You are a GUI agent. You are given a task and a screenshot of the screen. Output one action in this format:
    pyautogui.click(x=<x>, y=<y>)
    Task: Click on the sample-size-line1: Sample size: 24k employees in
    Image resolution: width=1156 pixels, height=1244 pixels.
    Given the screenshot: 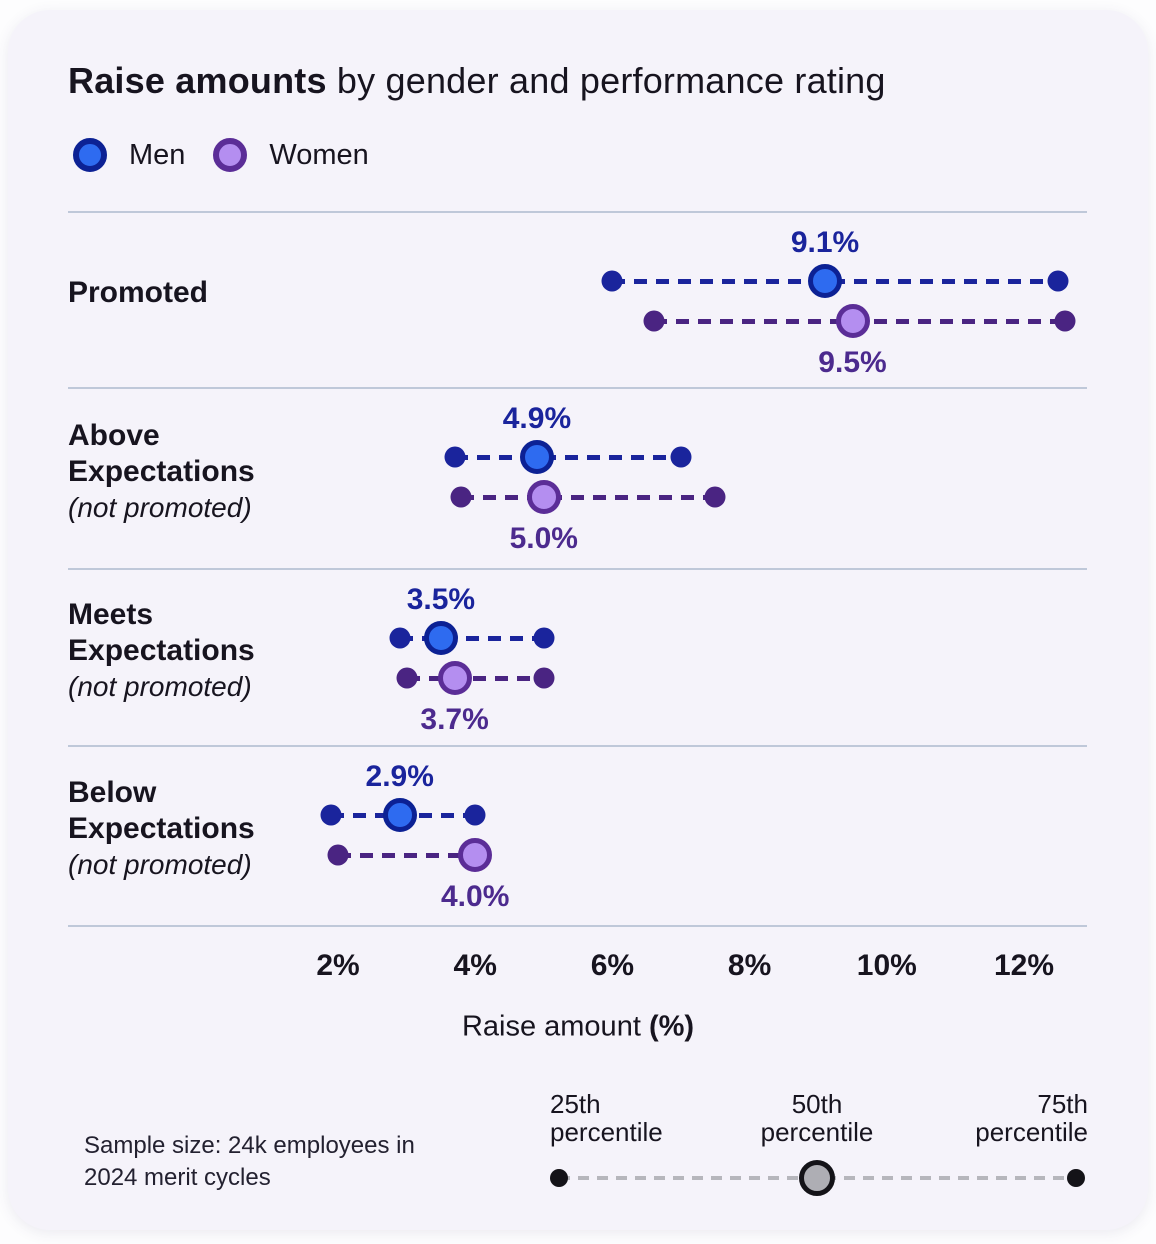 What is the action you would take?
    pyautogui.click(x=249, y=1145)
    